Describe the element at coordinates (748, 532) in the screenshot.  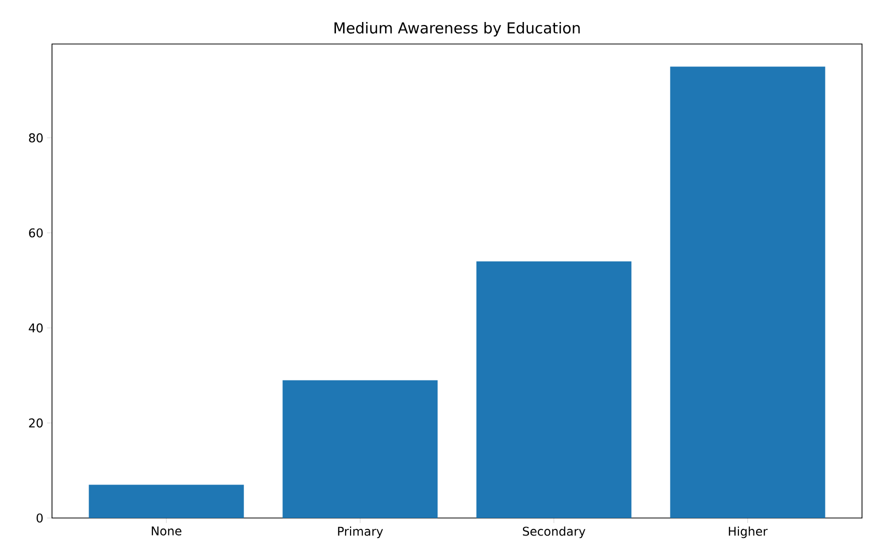
I see `x-tick-label: Higher` at that location.